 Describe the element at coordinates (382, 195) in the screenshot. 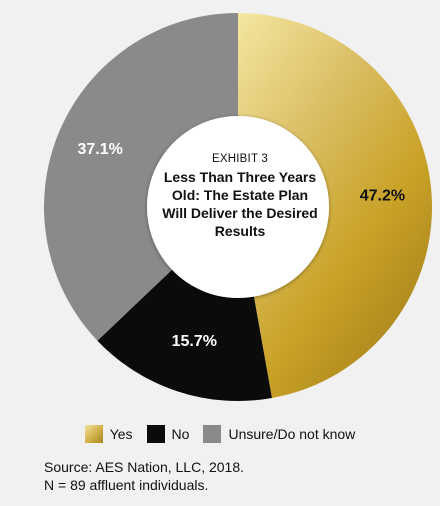

I see `slice-value-label-yes: 47.2%` at that location.